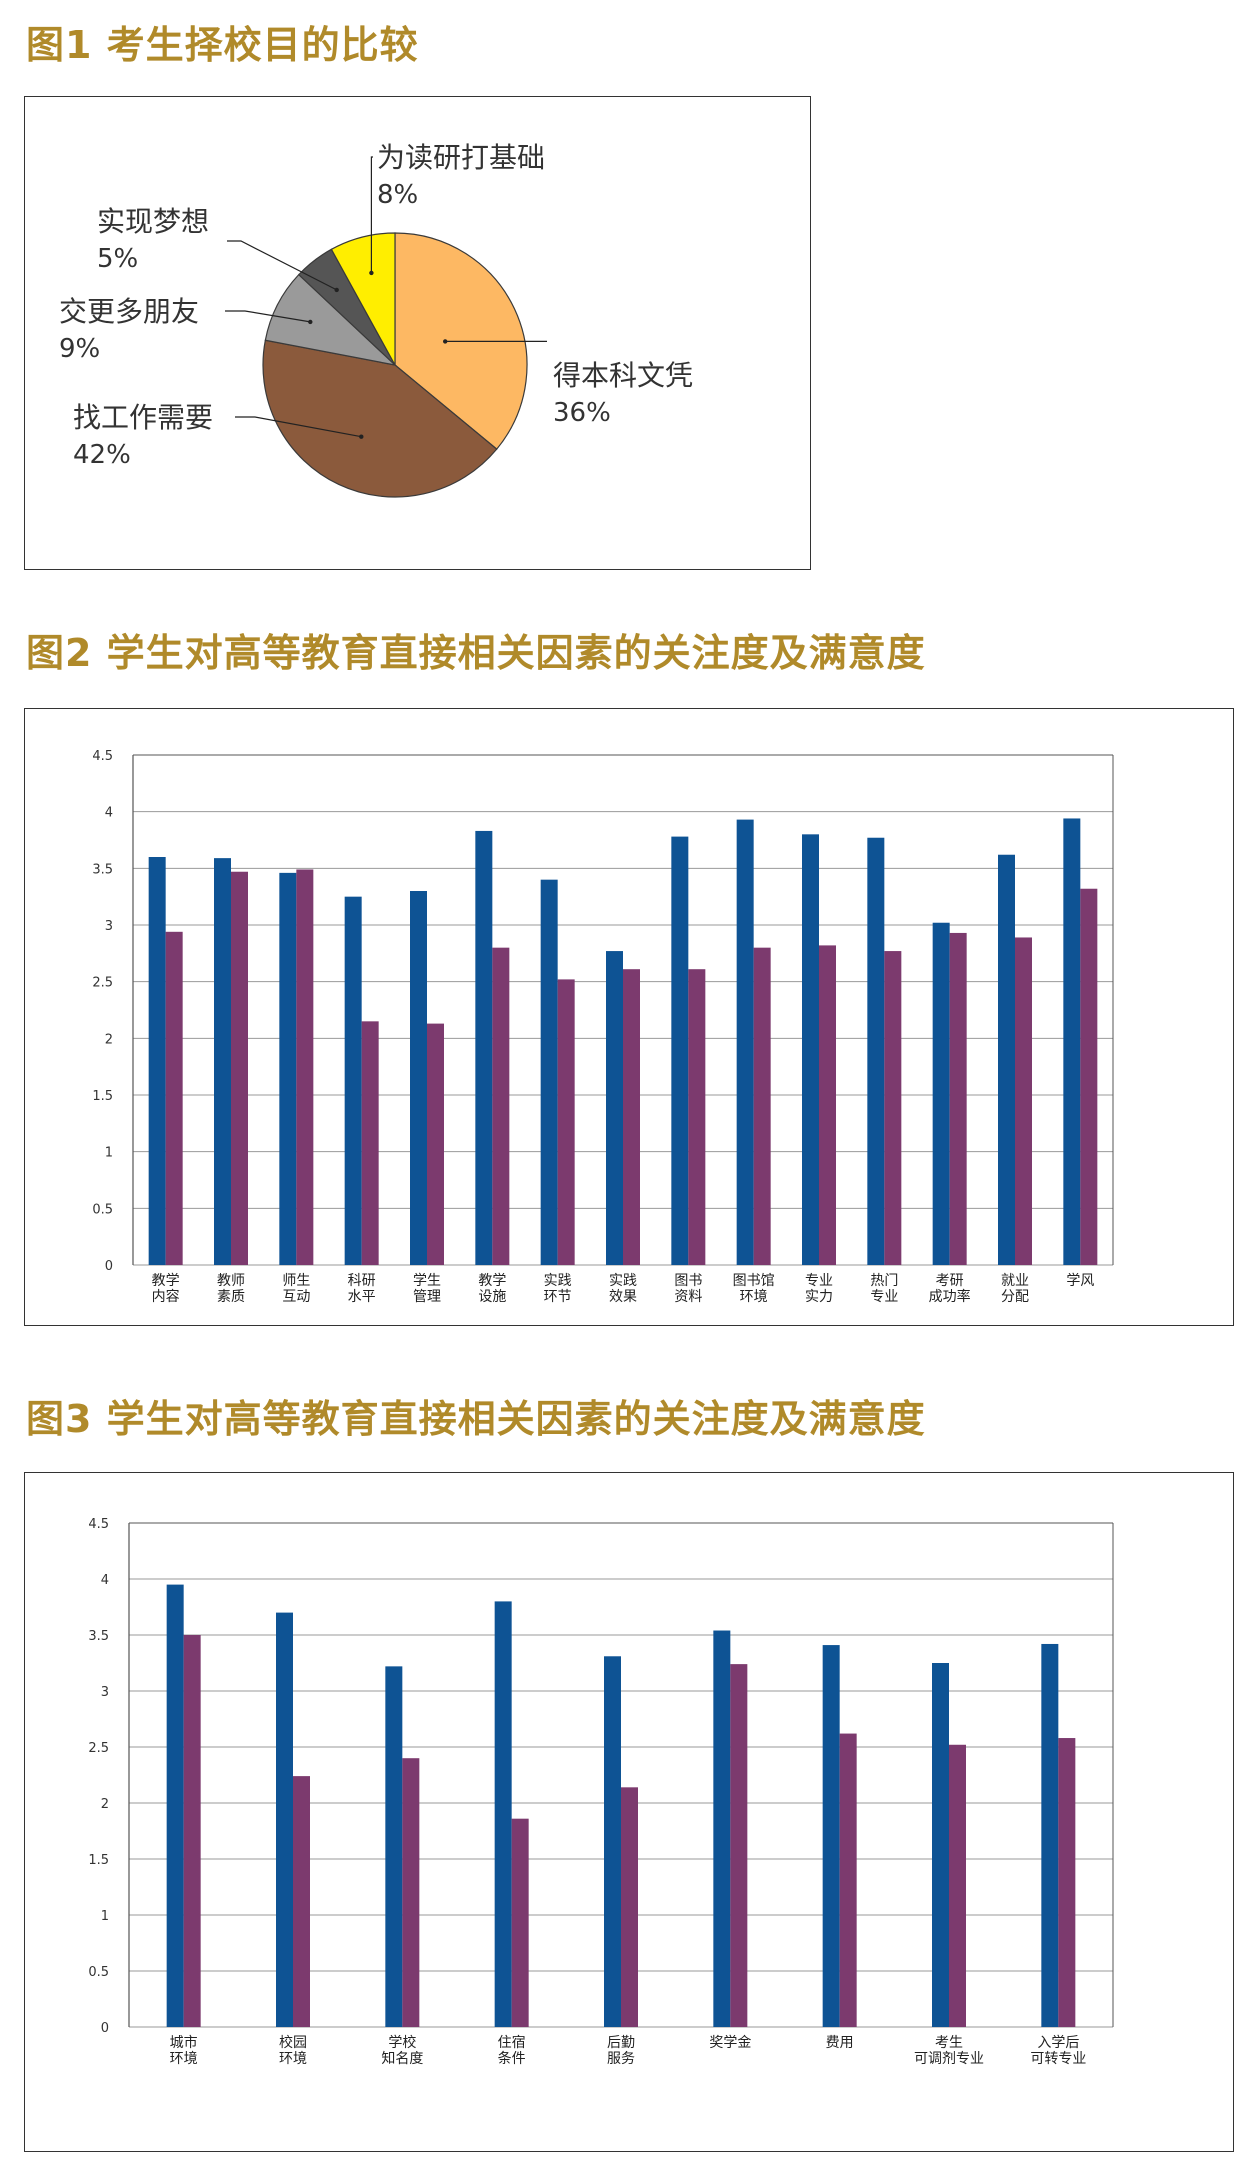  Describe the element at coordinates (296, 1297) in the screenshot. I see `x-tick-label-line: 互动` at that location.